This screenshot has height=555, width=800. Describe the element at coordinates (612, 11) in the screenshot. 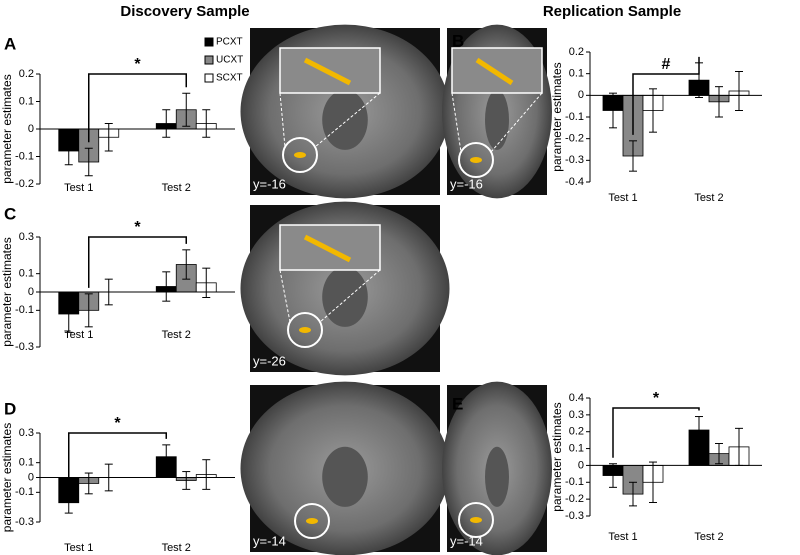

I see `header: Replication Sample` at that location.